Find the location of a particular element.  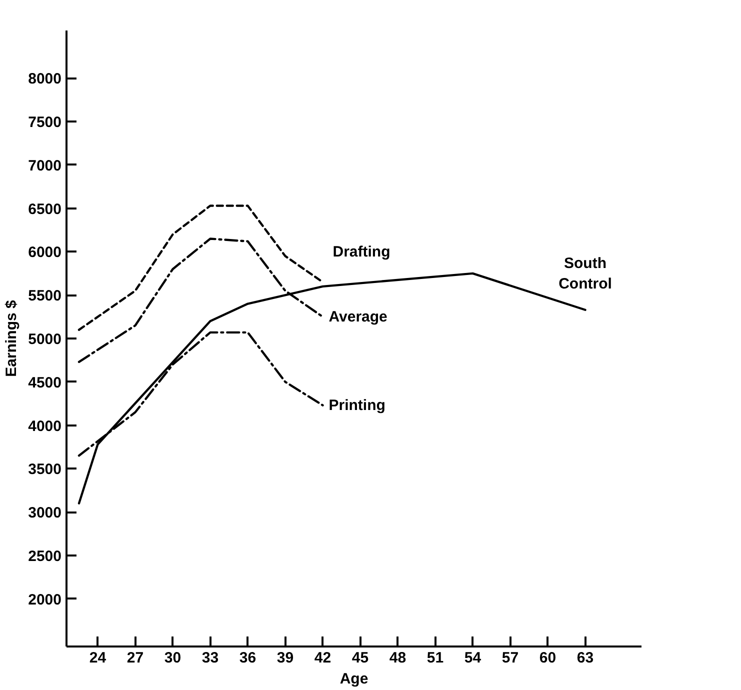

x-tick-label: 36 is located at coordinates (247, 658).